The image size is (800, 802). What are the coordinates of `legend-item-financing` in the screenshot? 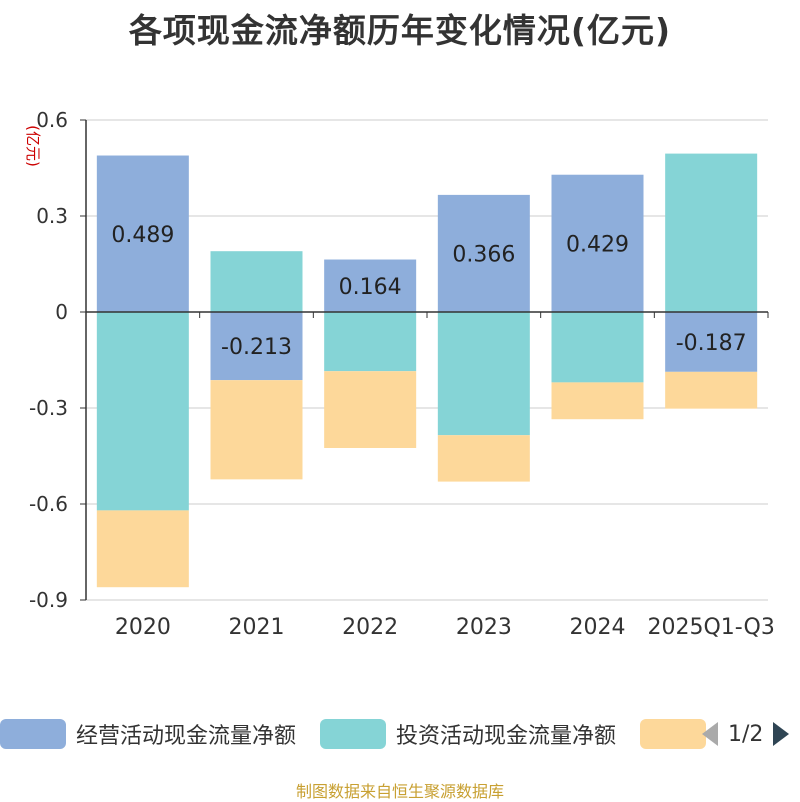 It's located at (678, 734).